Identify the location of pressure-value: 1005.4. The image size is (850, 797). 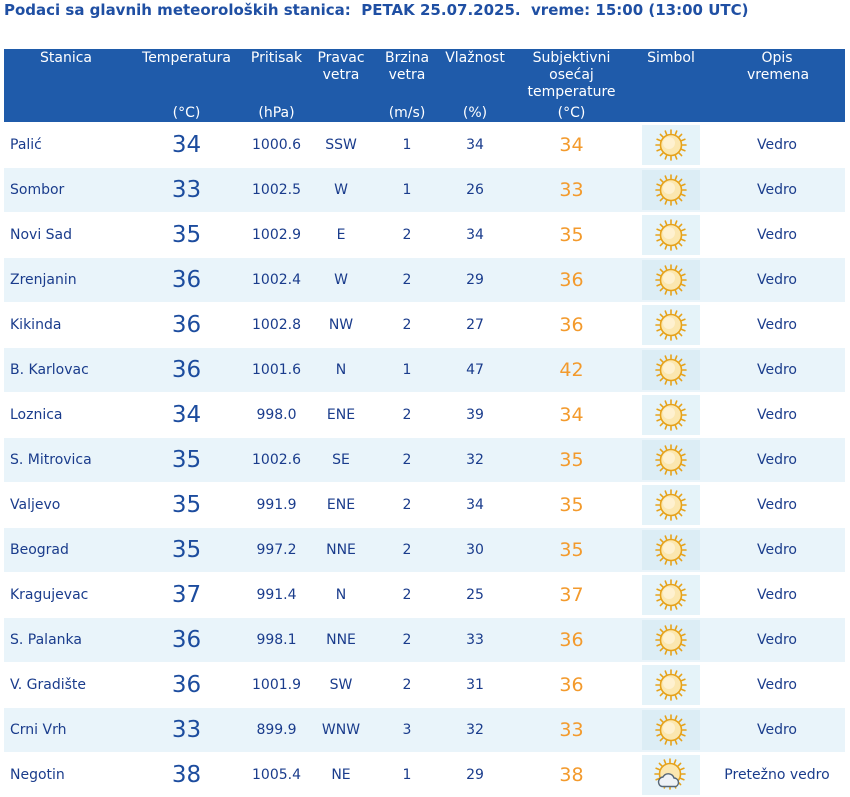
(276, 775).